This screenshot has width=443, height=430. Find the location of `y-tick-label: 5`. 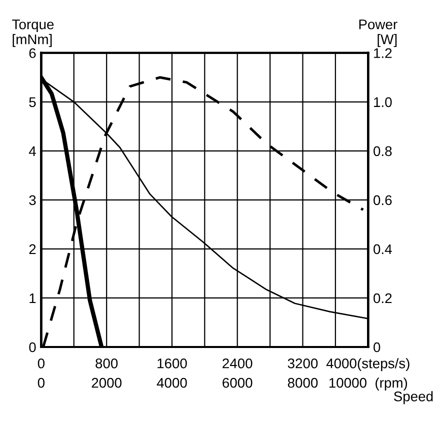

y-tick-label: 5 is located at coordinates (32, 102).